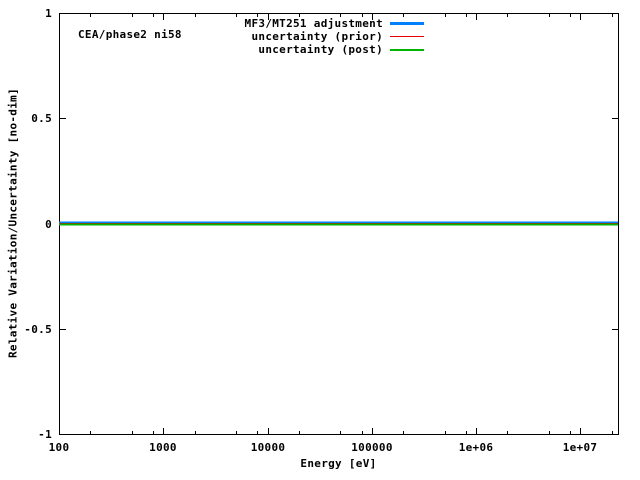 This screenshot has height=480, width=640. I want to click on y-tick-label: 0.5, so click(41, 118).